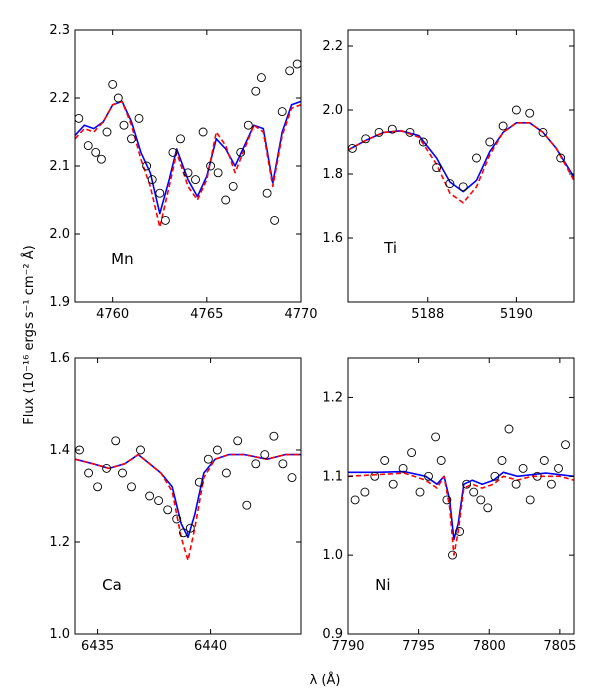 Image resolution: width=610 pixels, height=699 pixels. I want to click on panel-frame-ni, so click(461, 496).